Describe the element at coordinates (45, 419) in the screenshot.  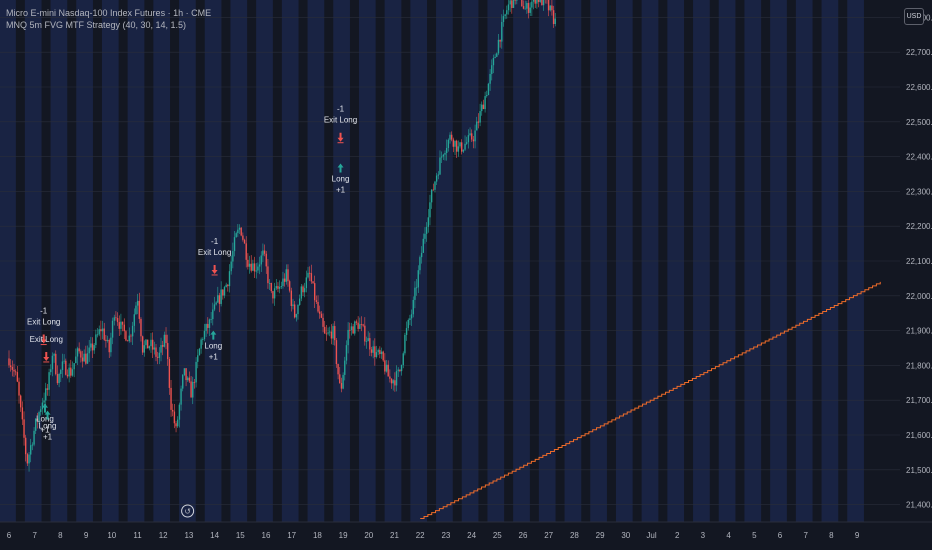
I see `long-entry-marker: Long+1` at that location.